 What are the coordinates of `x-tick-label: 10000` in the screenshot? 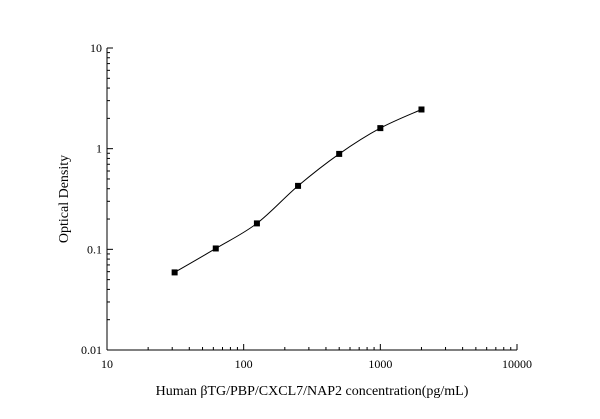 It's located at (517, 364).